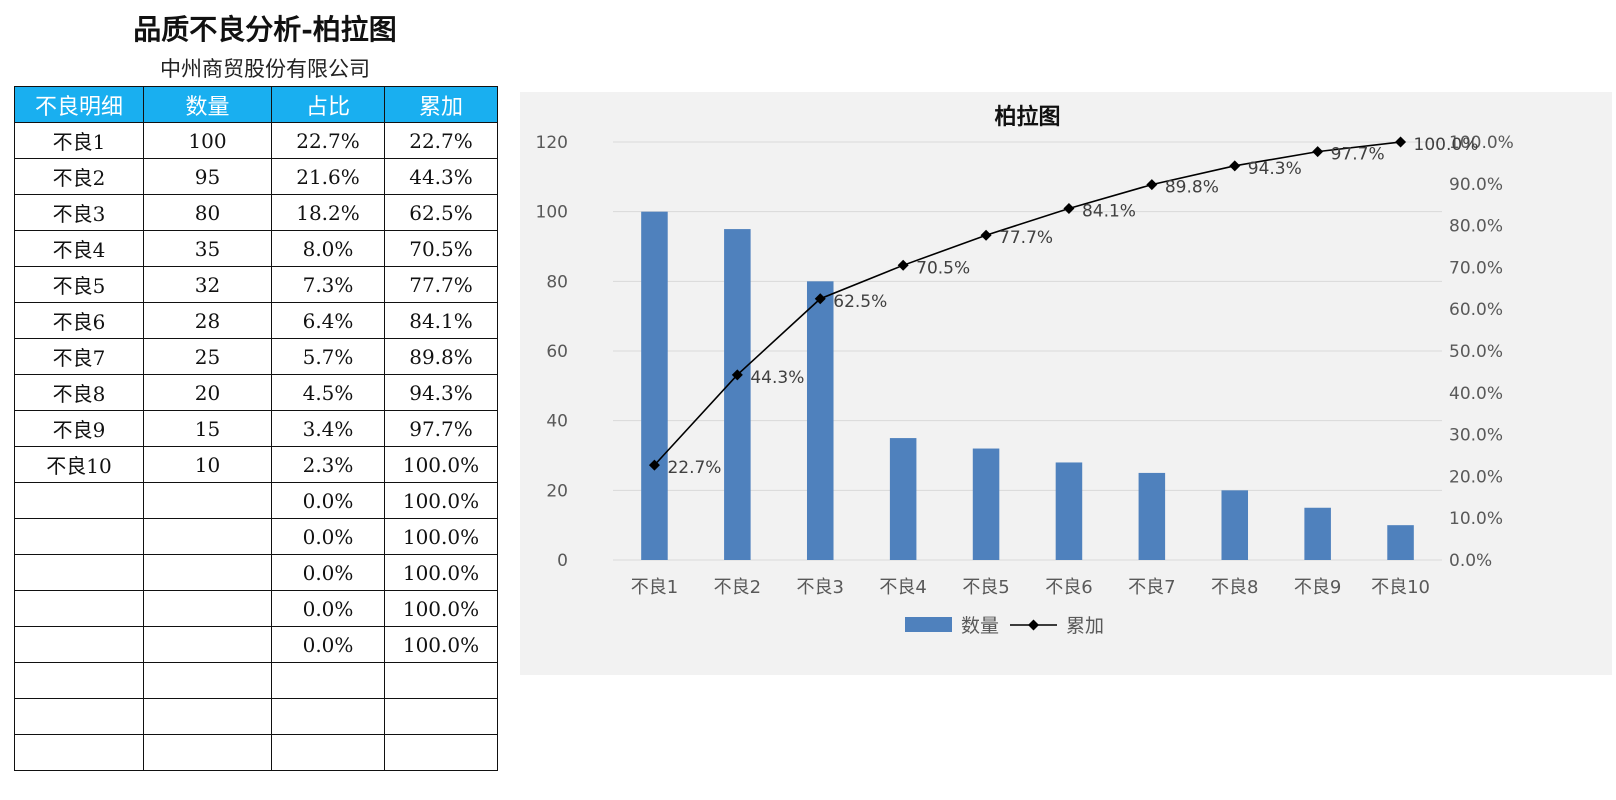  Describe the element at coordinates (902, 587) in the screenshot. I see `x-category-label: 不良4` at that location.